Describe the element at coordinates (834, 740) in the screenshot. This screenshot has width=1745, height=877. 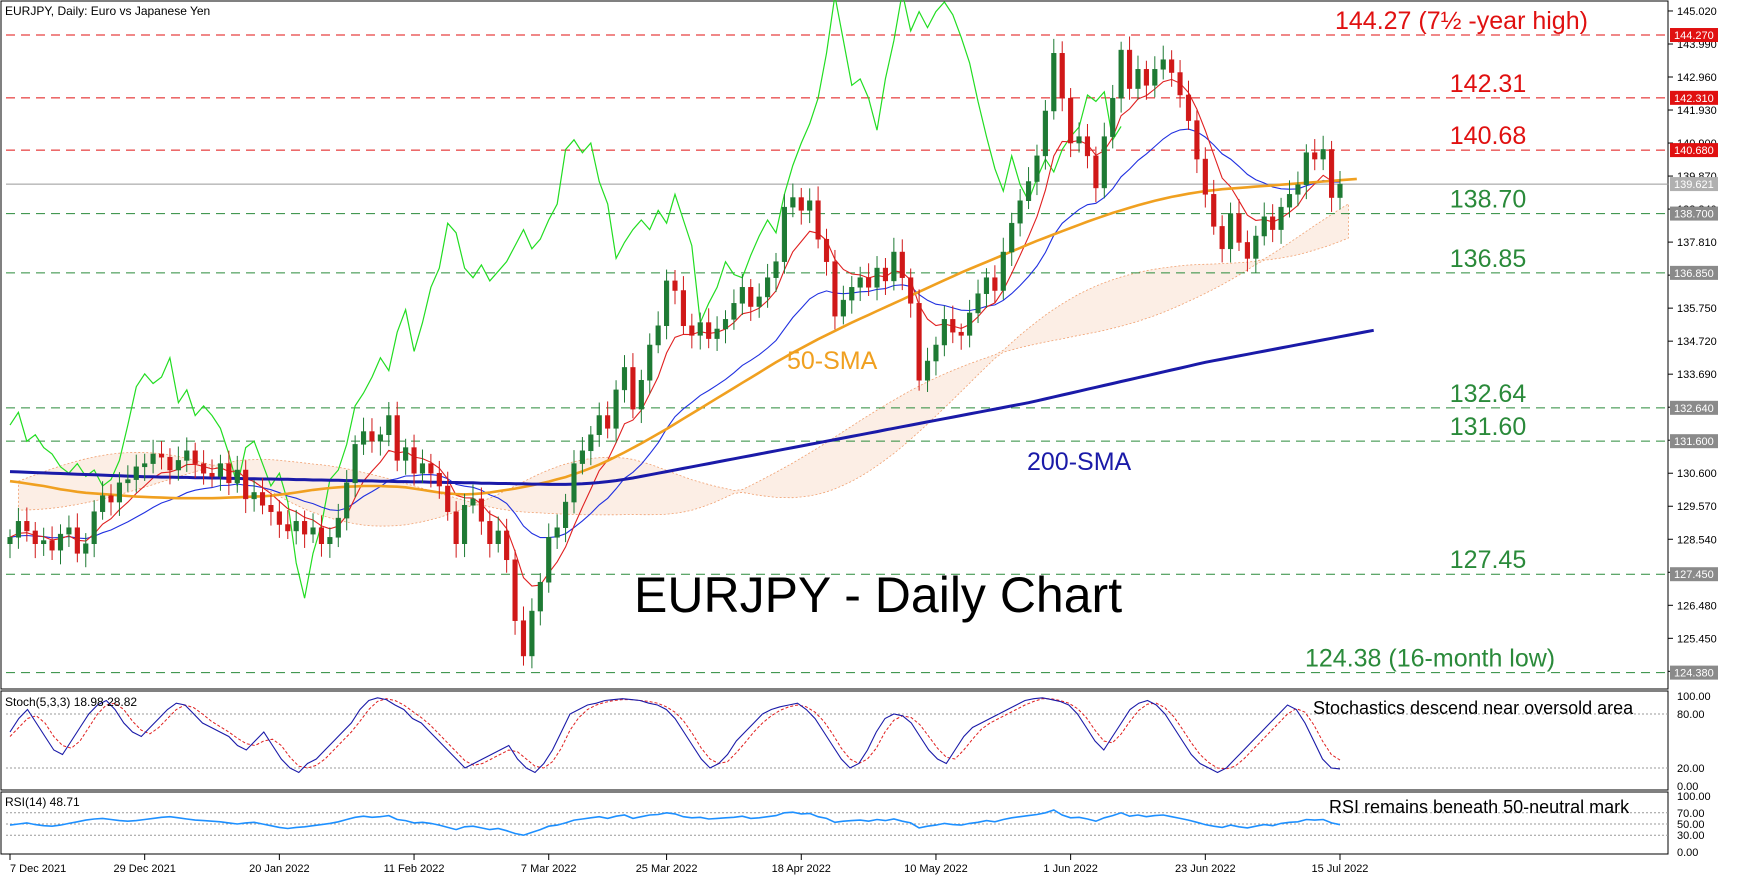
I see `stoch-panel-frame` at that location.